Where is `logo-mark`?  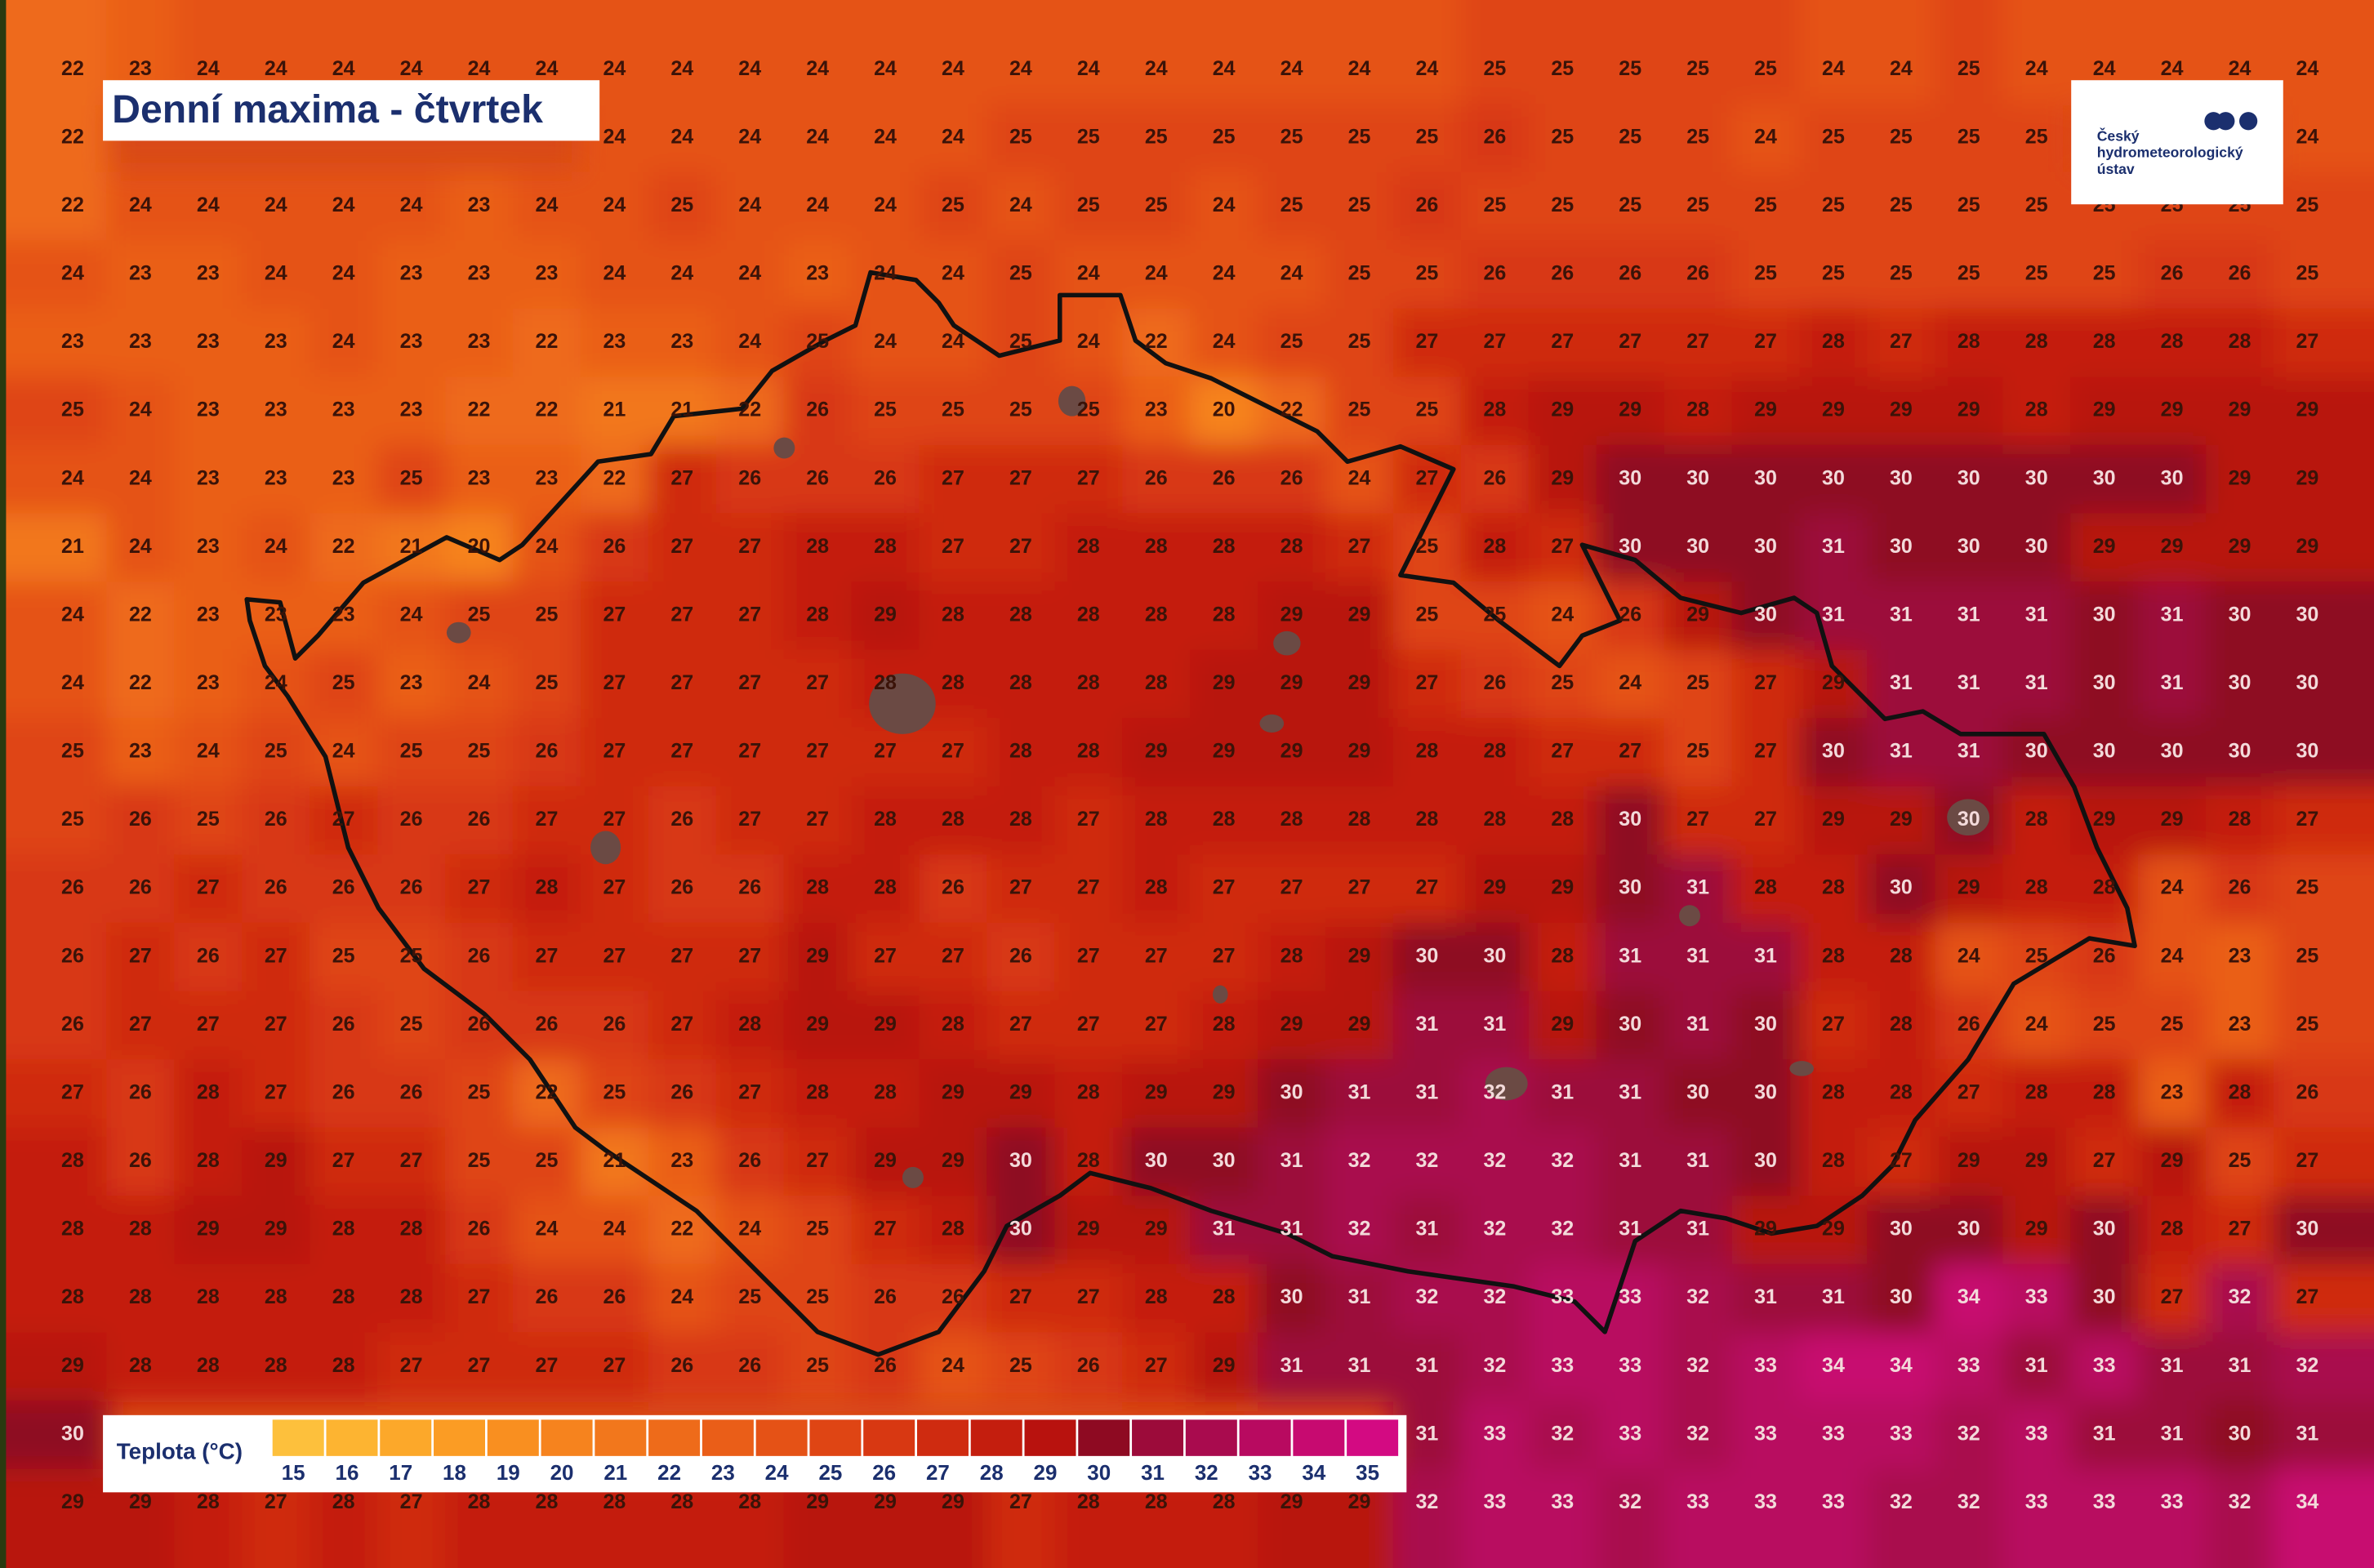 logo-mark is located at coordinates (2225, 121).